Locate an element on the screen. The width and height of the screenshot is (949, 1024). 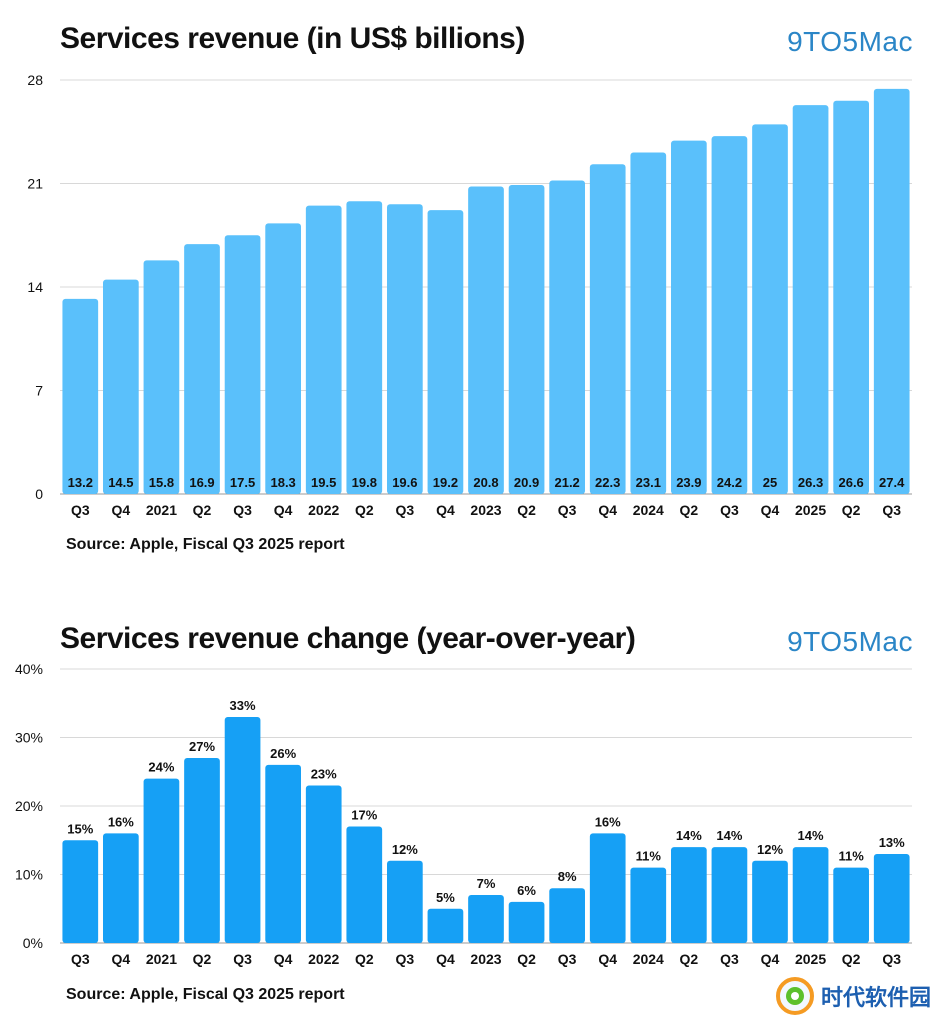
data-label: 19.5 is located at coordinates (323, 482).